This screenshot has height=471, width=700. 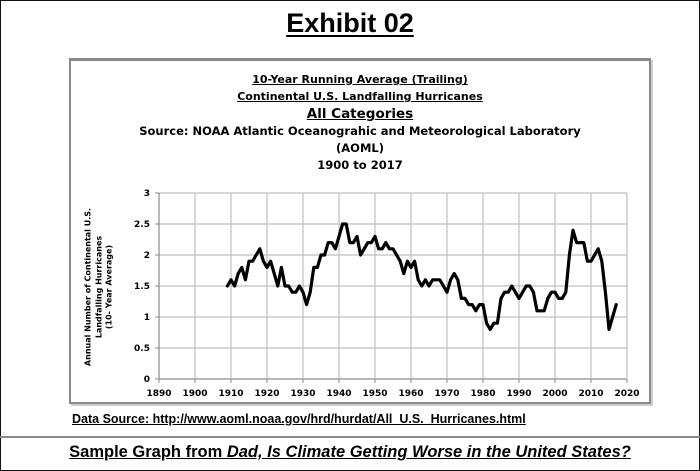 What do you see at coordinates (147, 380) in the screenshot?
I see `y-tick-label: 0` at bounding box center [147, 380].